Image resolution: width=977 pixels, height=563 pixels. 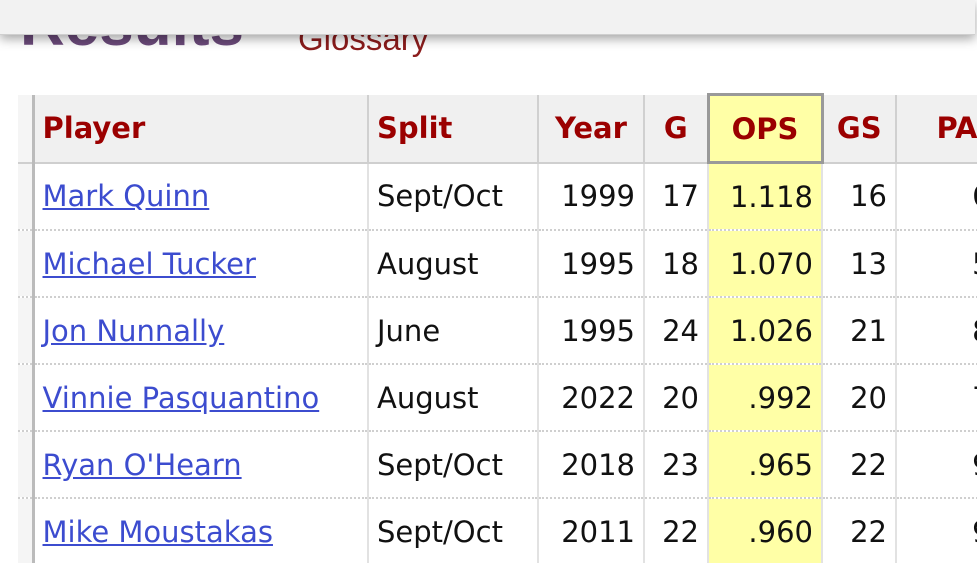 What do you see at coordinates (149, 263) in the screenshot?
I see `player-link: Michael Tucker` at bounding box center [149, 263].